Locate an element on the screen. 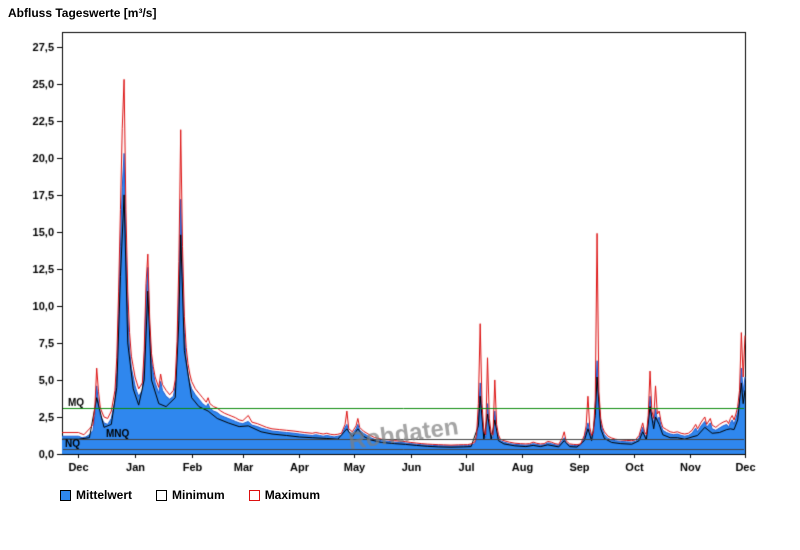 This screenshot has height=550, width=800. legend-label: Minimum is located at coordinates (198, 495).